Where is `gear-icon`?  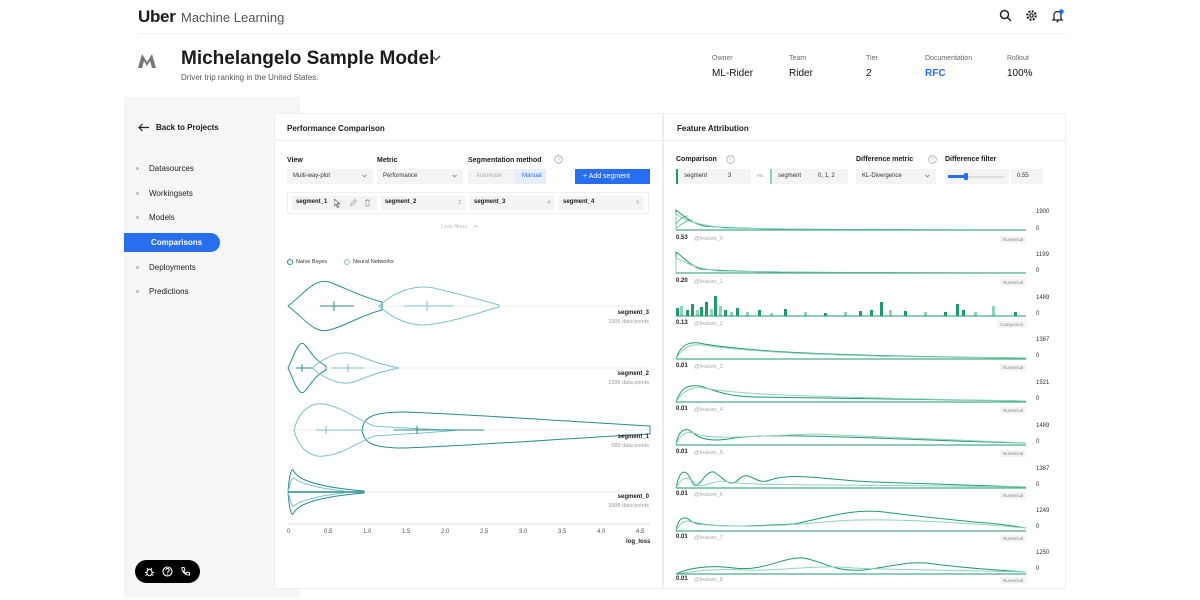 gear-icon is located at coordinates (1032, 16).